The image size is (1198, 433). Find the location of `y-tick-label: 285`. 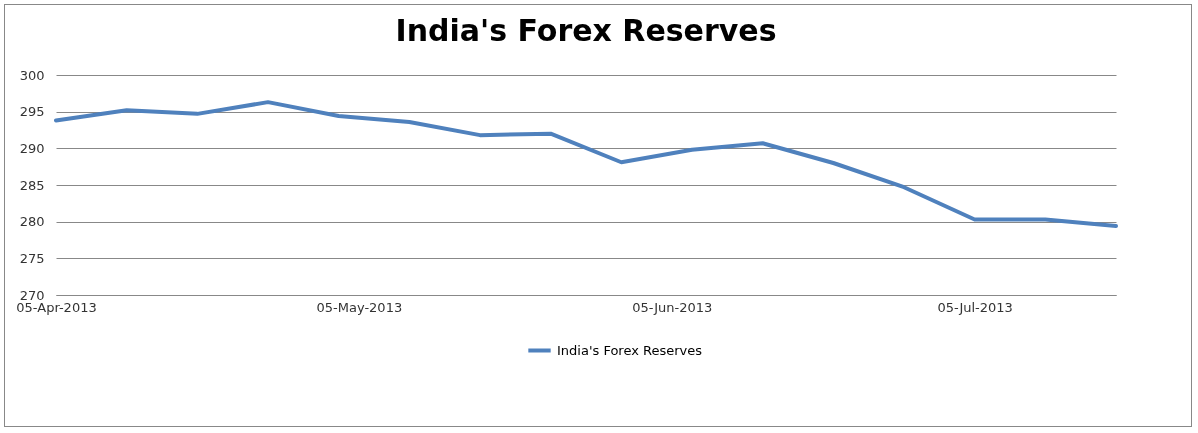

y-tick-label: 285 is located at coordinates (32, 185).